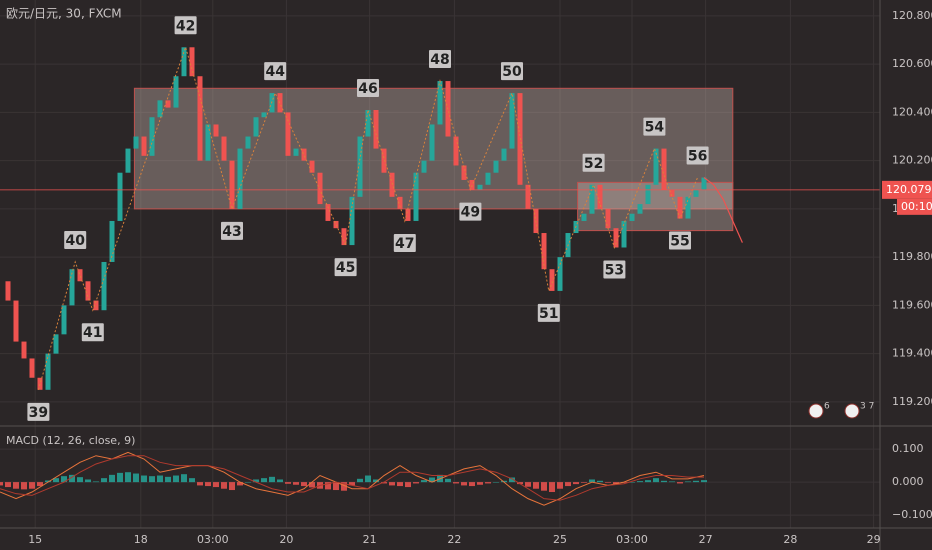  I want to click on x-tick-label: 18, so click(141, 539).